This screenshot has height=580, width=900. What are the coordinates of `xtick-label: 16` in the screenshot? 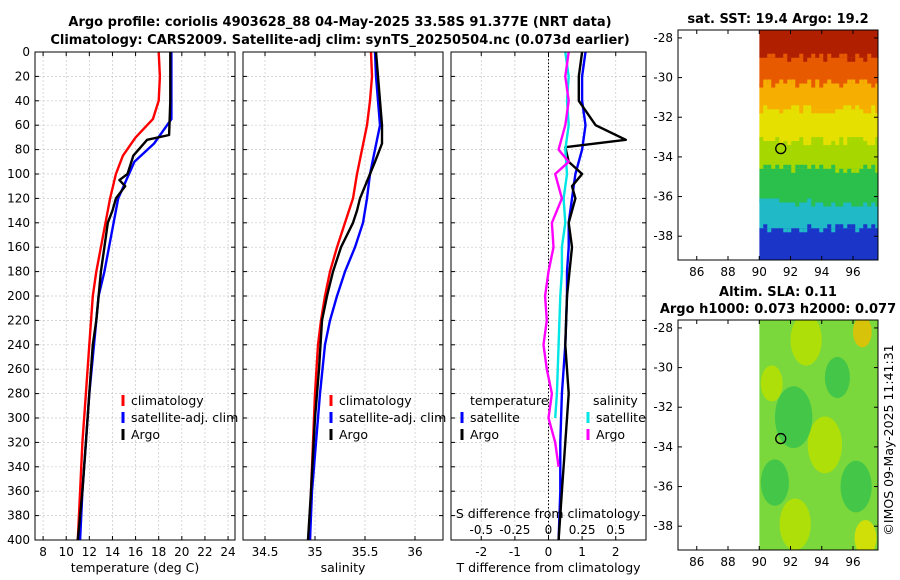 It's located at (135, 552).